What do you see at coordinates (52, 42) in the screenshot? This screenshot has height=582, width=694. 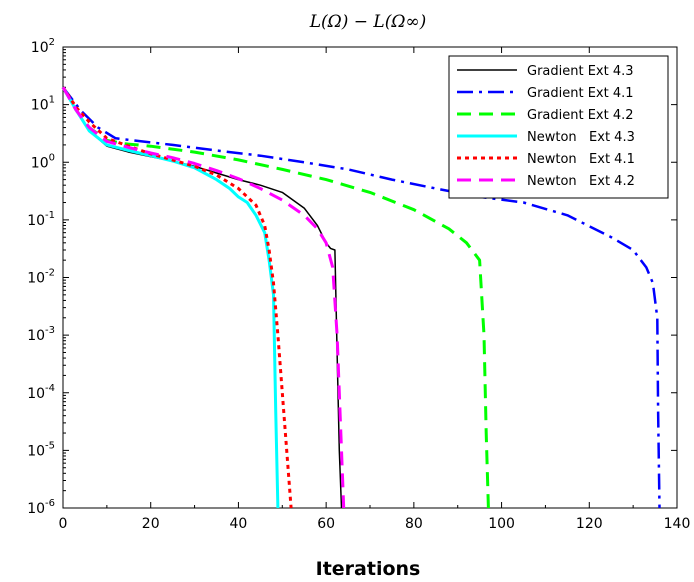 I see `y-tick-exponent: 2` at bounding box center [52, 42].